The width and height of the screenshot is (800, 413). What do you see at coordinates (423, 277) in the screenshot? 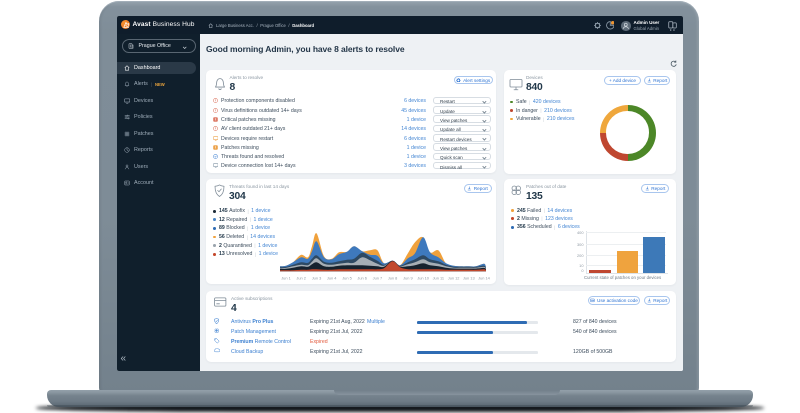
I see `svg-text: Jun 10` at bounding box center [423, 277].